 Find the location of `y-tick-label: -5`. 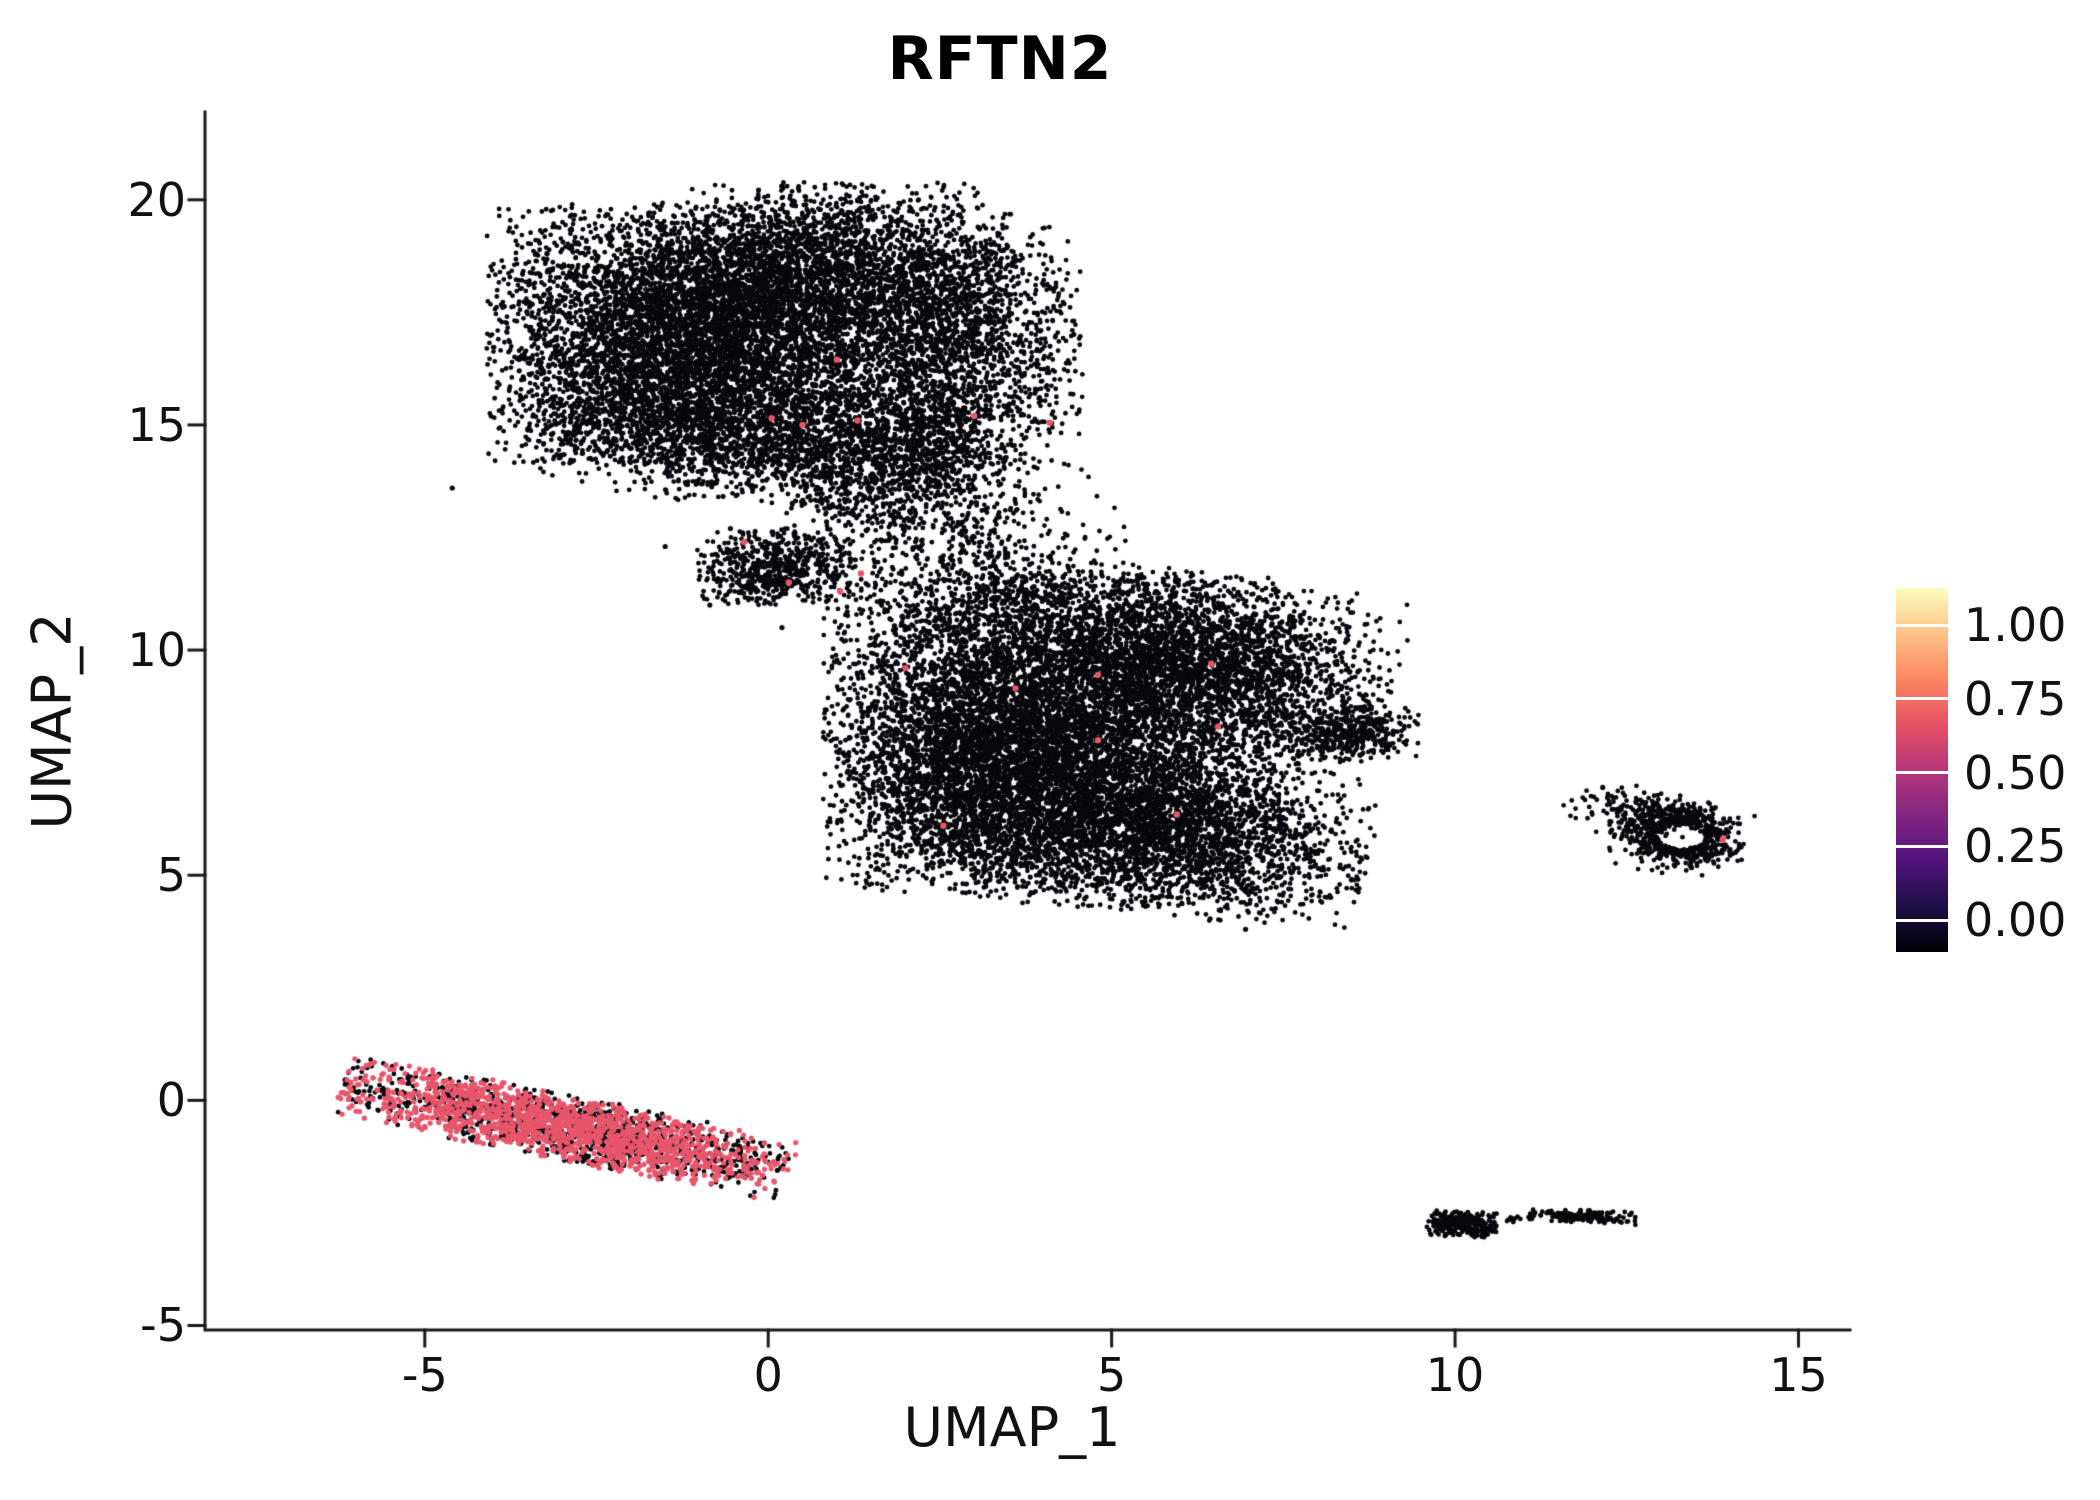

y-tick-label: -5 is located at coordinates (163, 1325).